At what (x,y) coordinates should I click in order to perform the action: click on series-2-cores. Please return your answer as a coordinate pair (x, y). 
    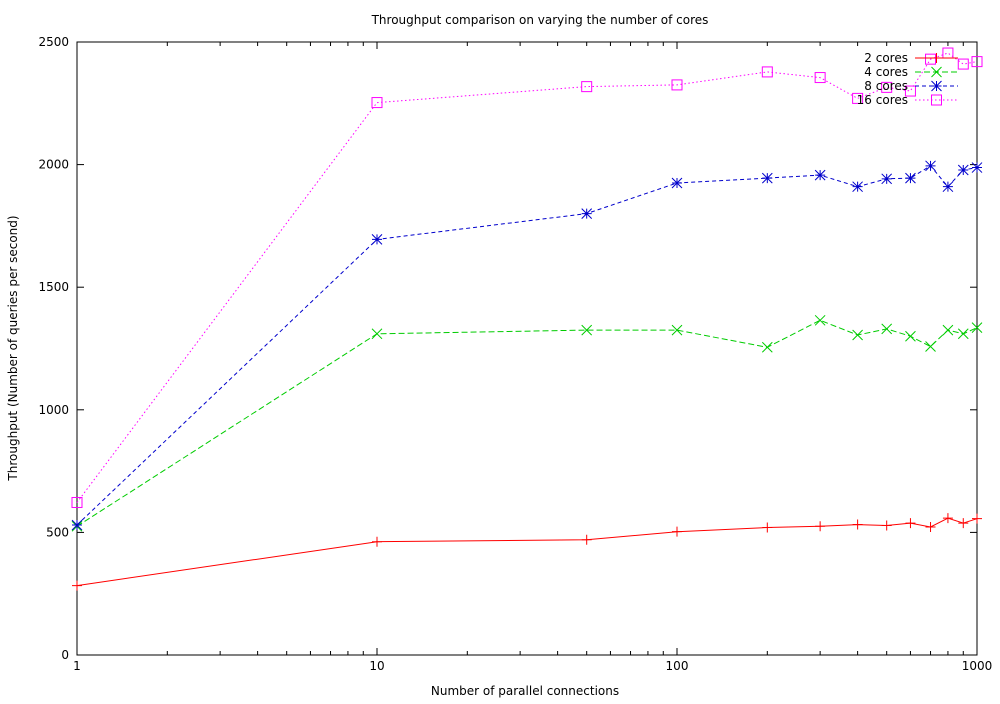
    Looking at the image, I should click on (527, 552).